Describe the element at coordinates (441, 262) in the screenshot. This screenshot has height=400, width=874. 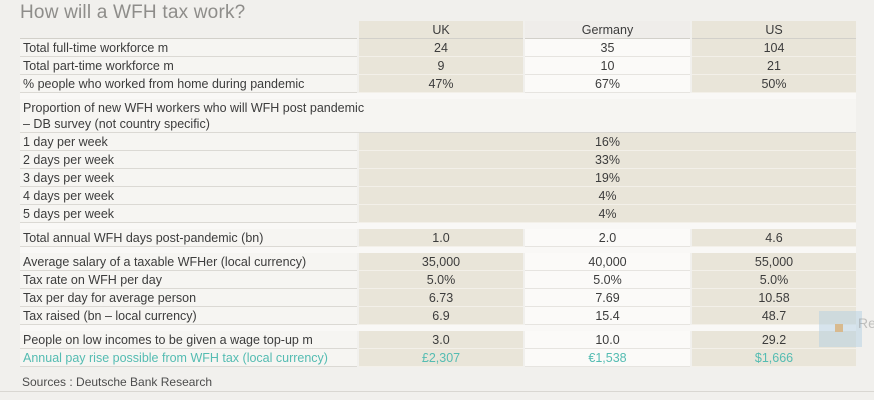
I see `value-cell-uk: 35,000` at that location.